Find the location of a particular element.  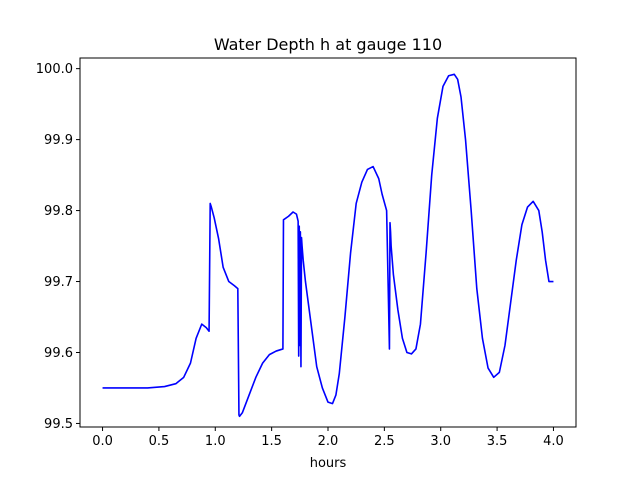

x-tick-label: 3.5 is located at coordinates (497, 441).